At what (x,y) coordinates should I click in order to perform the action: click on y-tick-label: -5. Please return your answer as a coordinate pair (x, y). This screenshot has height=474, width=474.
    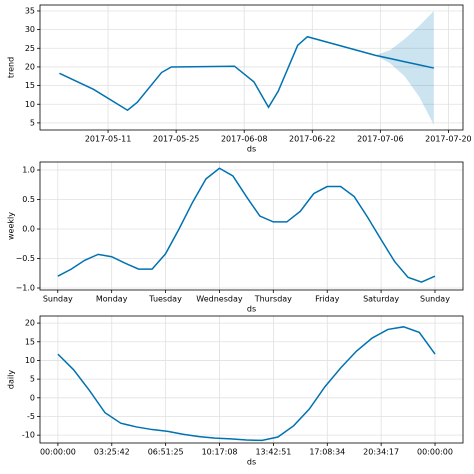
    Looking at the image, I should click on (31, 416).